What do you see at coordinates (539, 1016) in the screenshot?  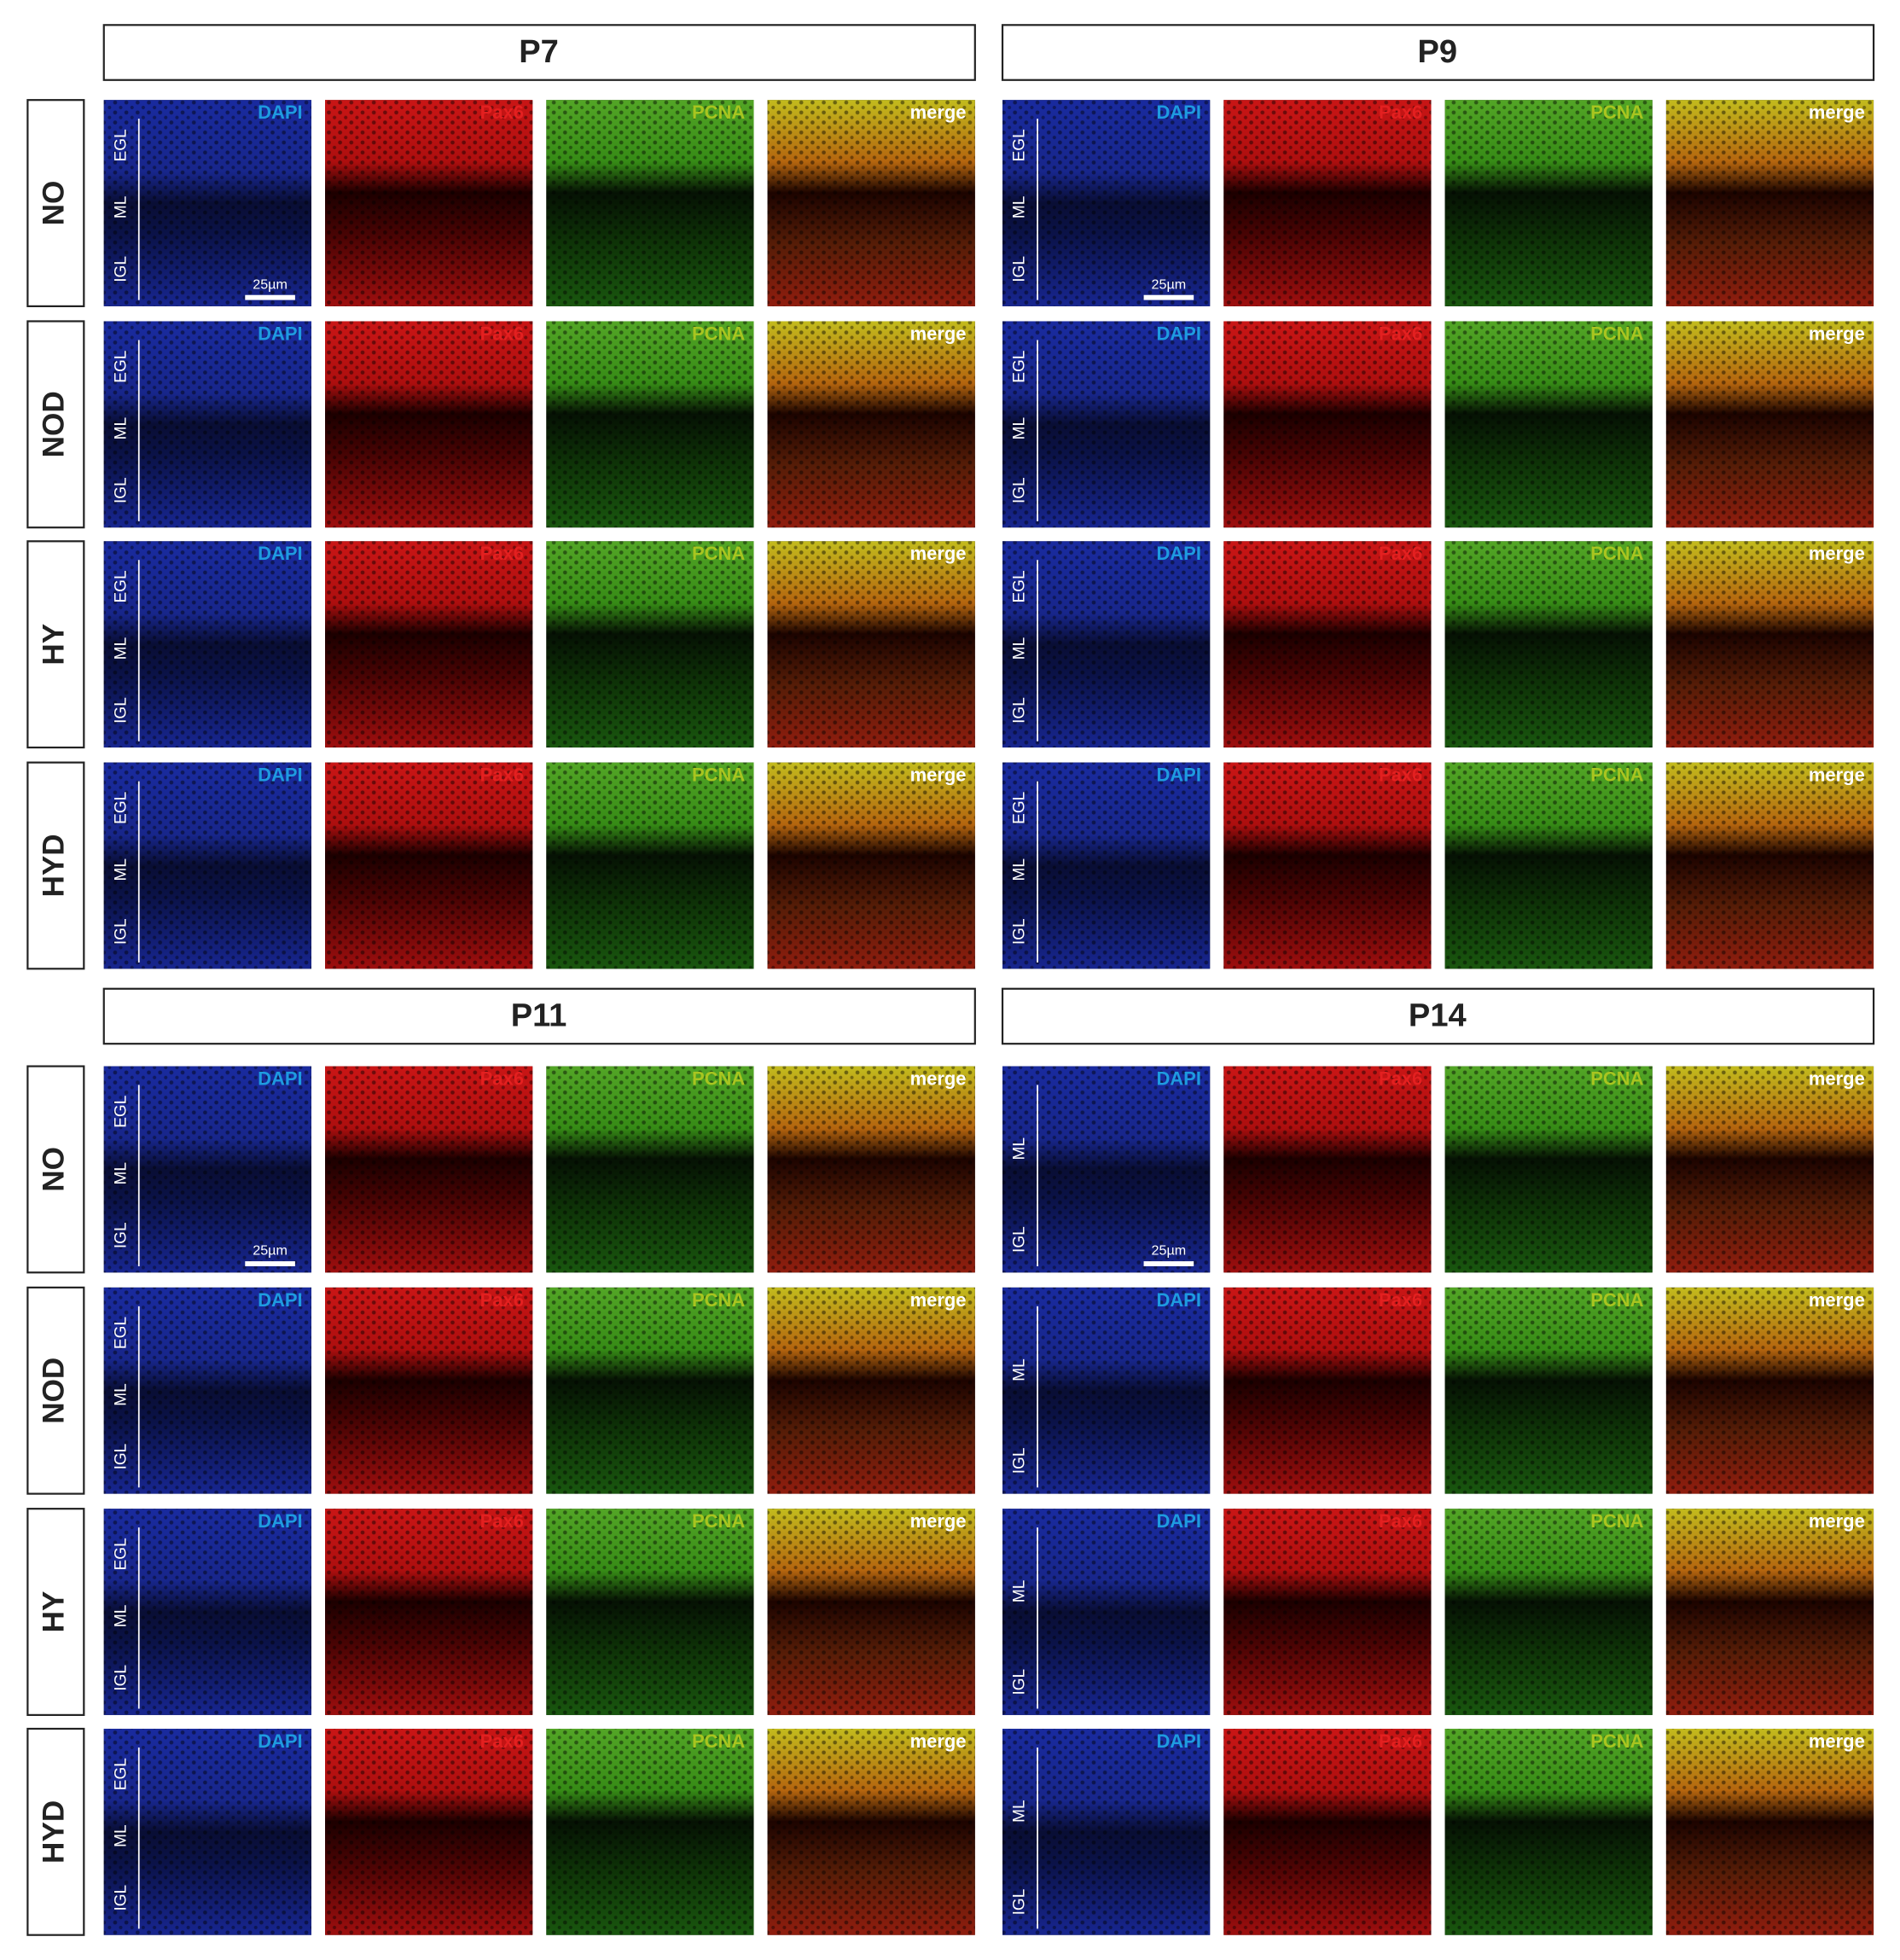 I see `block-title: P11` at bounding box center [539, 1016].